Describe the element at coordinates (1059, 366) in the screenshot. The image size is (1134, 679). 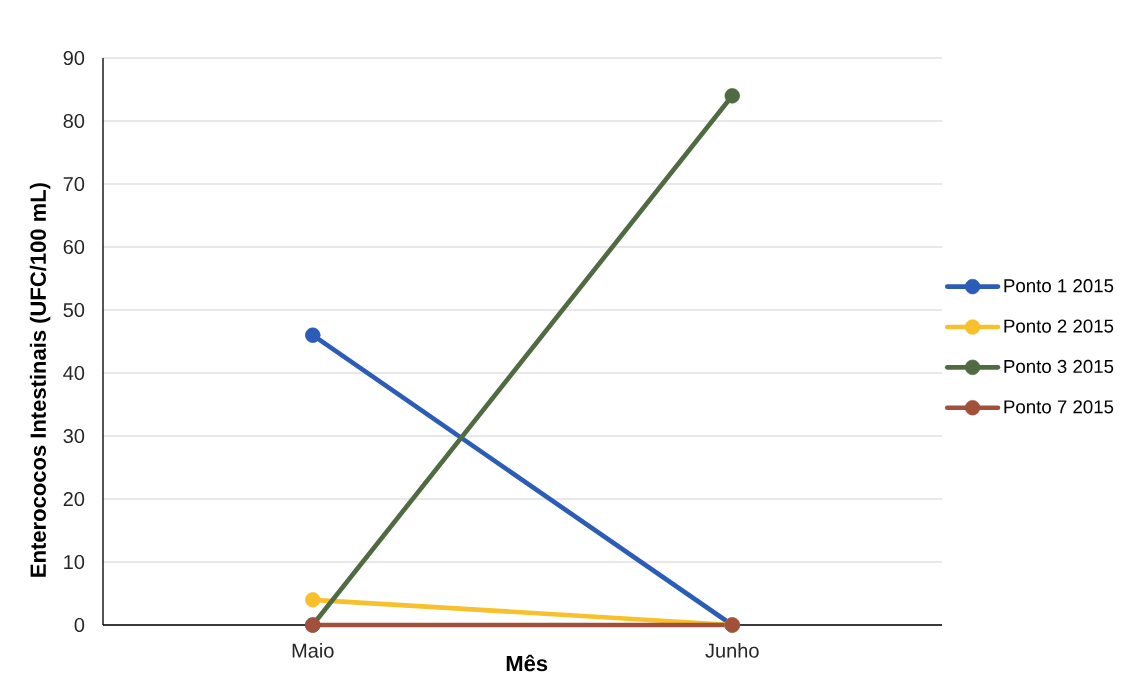
I see `legend-label: Ponto 3 2015` at that location.